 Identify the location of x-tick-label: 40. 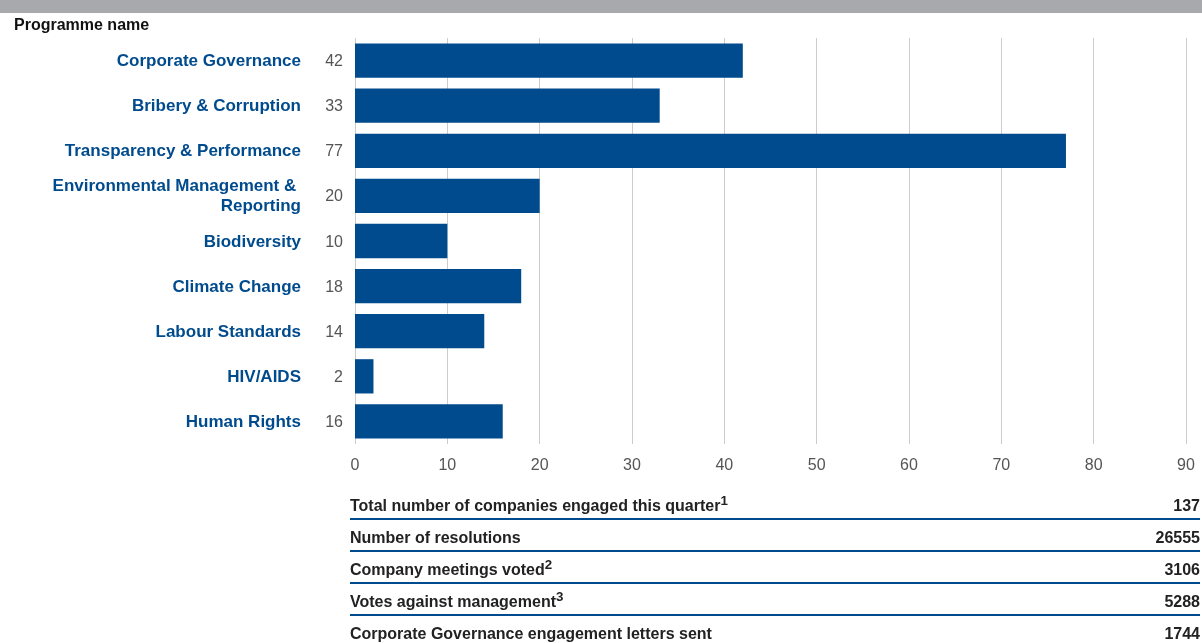
(724, 464).